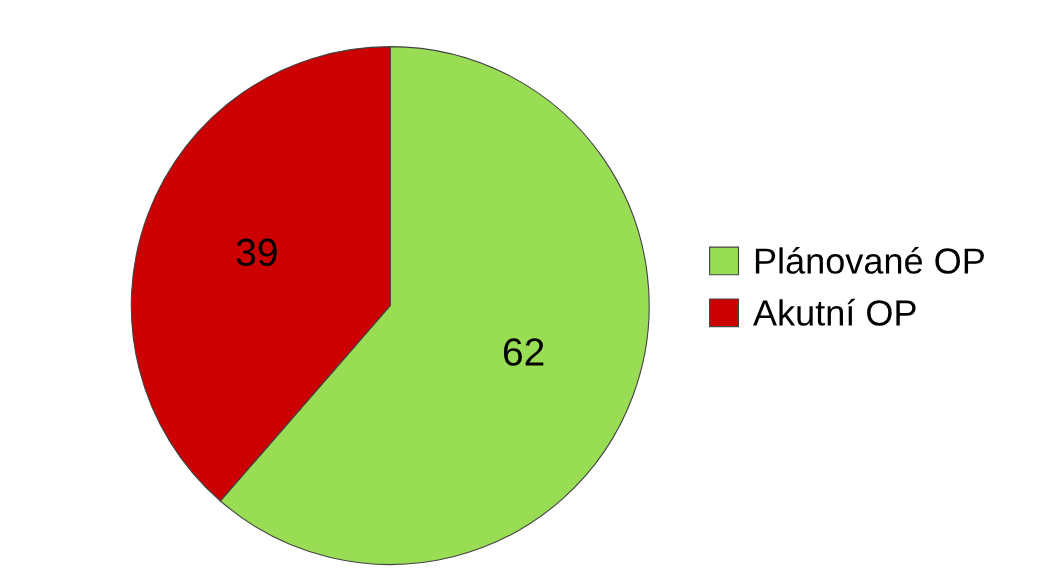 This screenshot has height=580, width=1058. I want to click on data-label: 62, so click(523, 352).